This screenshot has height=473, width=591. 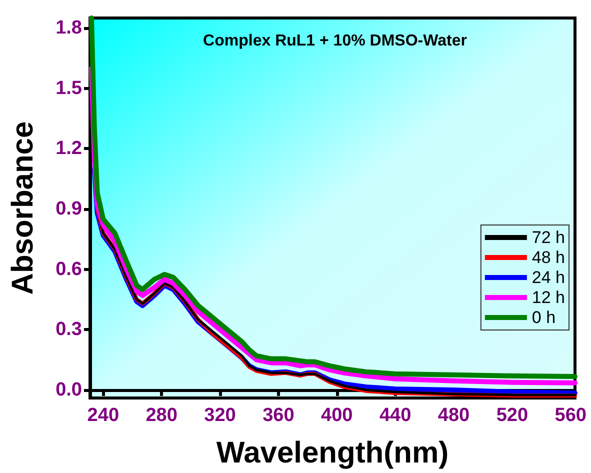 What do you see at coordinates (23, 208) in the screenshot?
I see `y-axis-title: Absorbance` at bounding box center [23, 208].